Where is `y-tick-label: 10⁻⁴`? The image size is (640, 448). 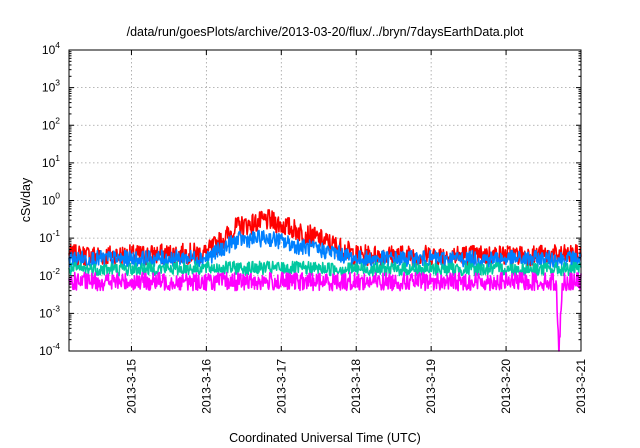
y-tick-label: 10⁻⁴ is located at coordinates (49, 349).